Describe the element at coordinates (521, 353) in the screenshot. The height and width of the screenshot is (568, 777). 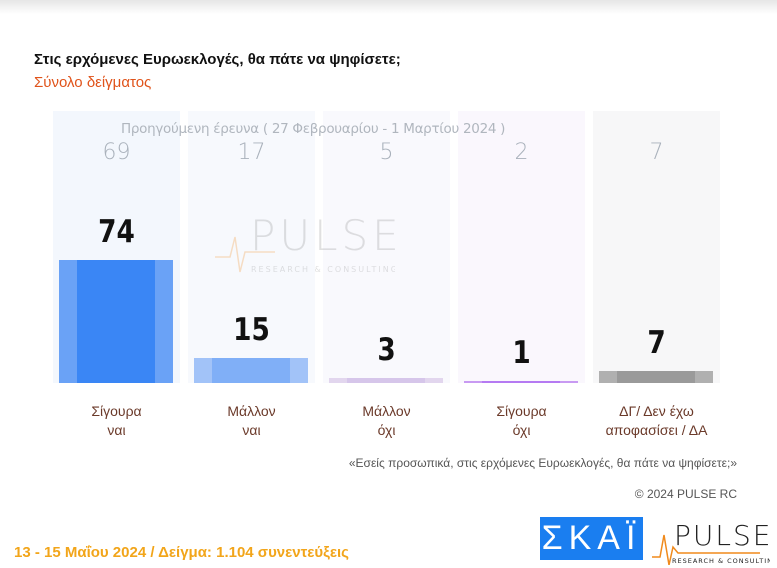
I see `data-label: 1` at that location.